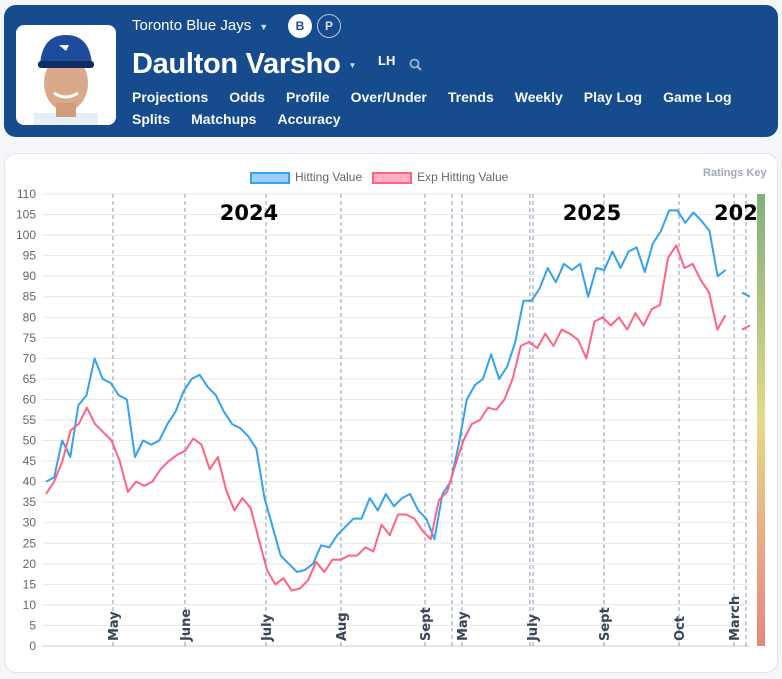 The width and height of the screenshot is (782, 679). What do you see at coordinates (30, 379) in the screenshot?
I see `y-tick-label: 65` at bounding box center [30, 379].